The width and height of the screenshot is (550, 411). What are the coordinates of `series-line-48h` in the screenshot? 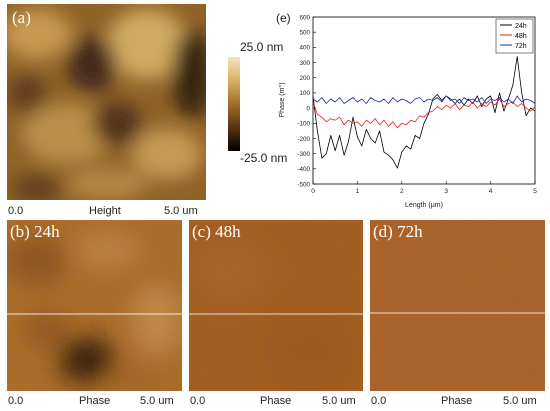 It's located at (424, 113).